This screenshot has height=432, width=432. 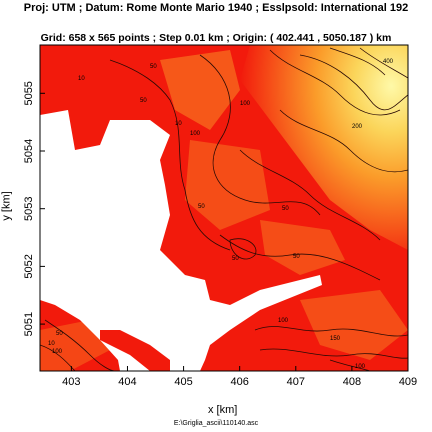 I want to click on y-tick-label: 5055, so click(x=29, y=93).